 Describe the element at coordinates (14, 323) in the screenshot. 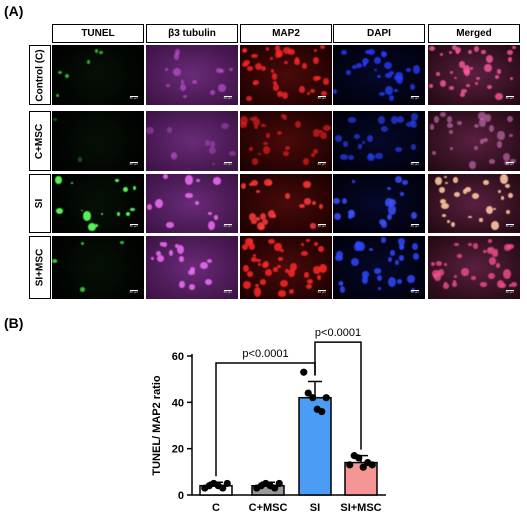

I see `panel-b-label: (B)` at that location.